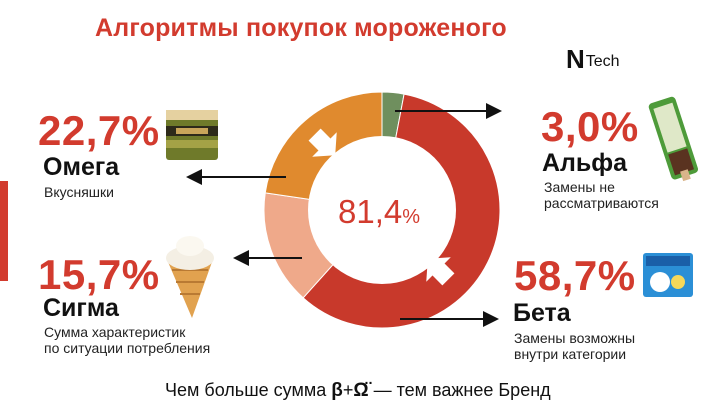  I want to click on center-value: 81,4, so click(370, 211).